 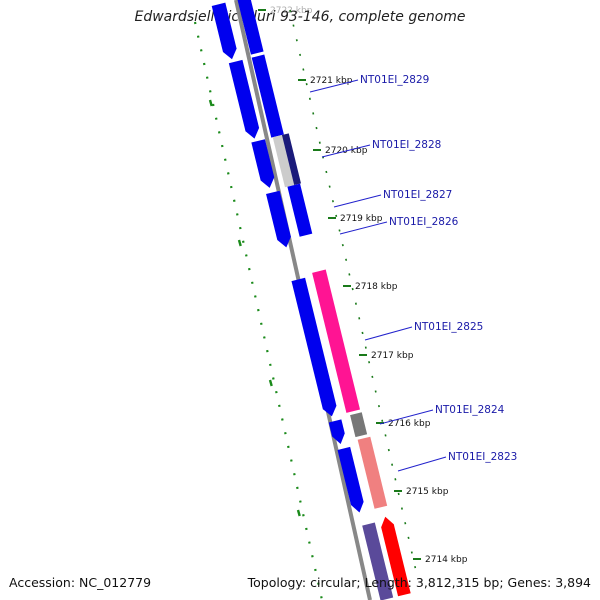 I want to click on gene-grey-outer, so click(x=283, y=161).